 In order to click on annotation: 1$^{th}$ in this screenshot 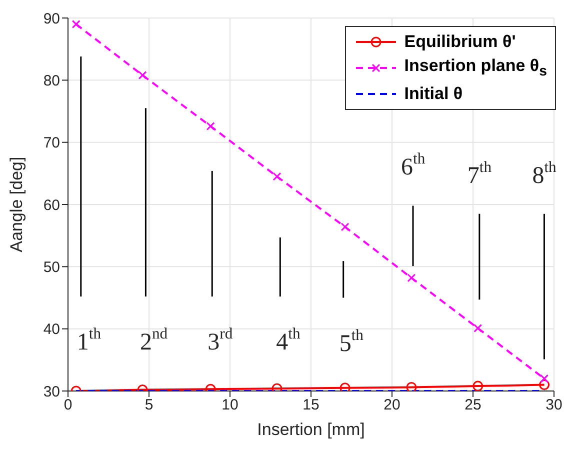, I will do `click(89, 341)`.